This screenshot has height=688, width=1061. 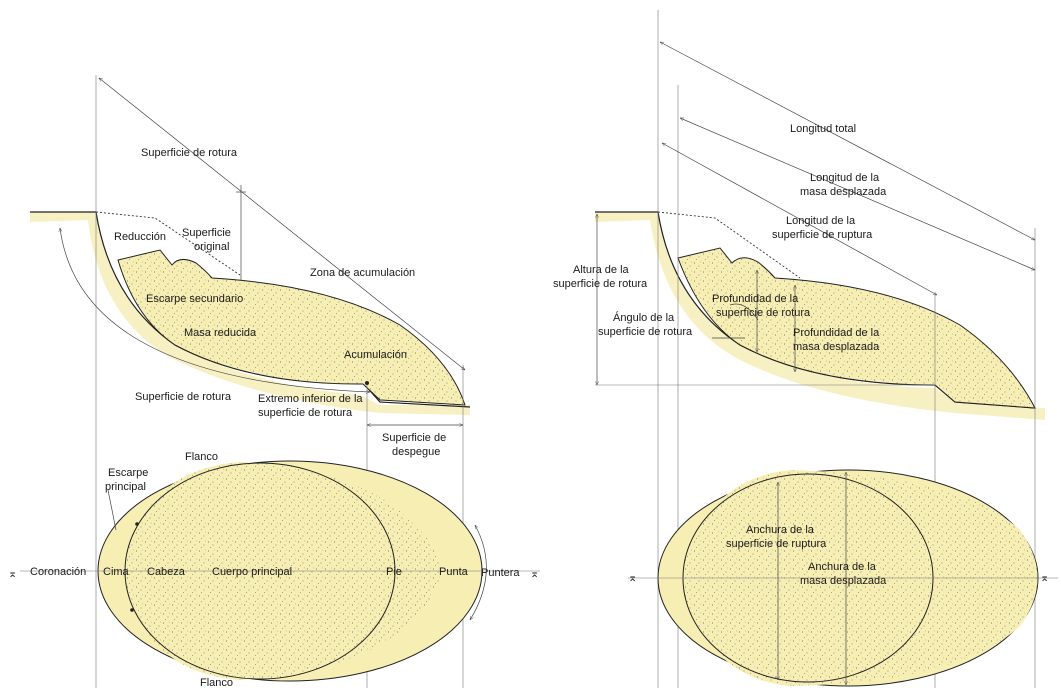 I want to click on left-plan-label-flanco-top: Flanco, so click(x=201, y=457).